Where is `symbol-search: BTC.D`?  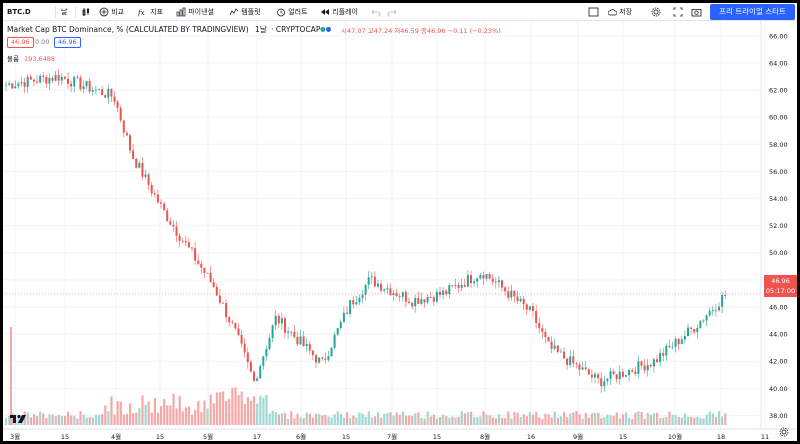 symbol-search: BTC.D is located at coordinates (19, 12).